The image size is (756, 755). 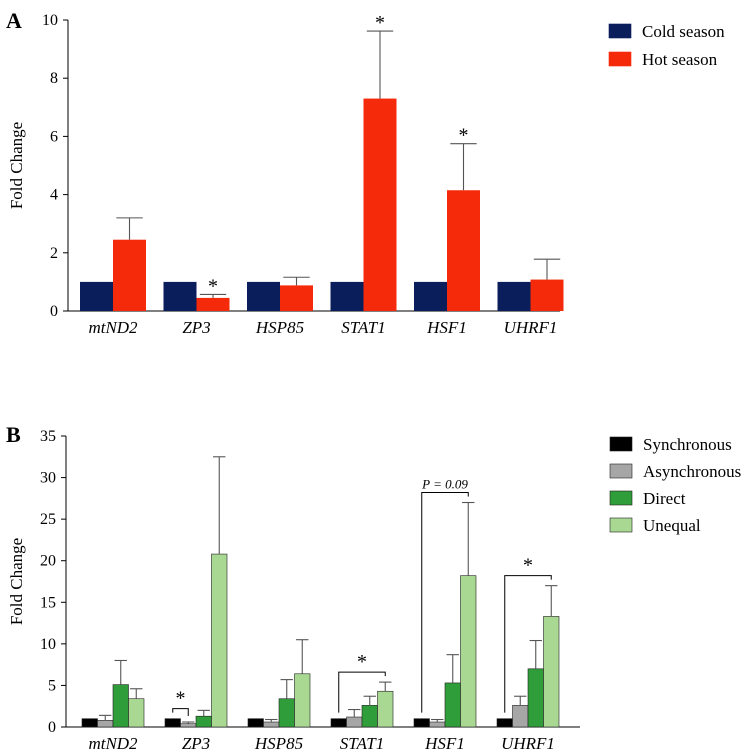 What do you see at coordinates (54, 136) in the screenshot?
I see `y-tick-label: 6` at bounding box center [54, 136].